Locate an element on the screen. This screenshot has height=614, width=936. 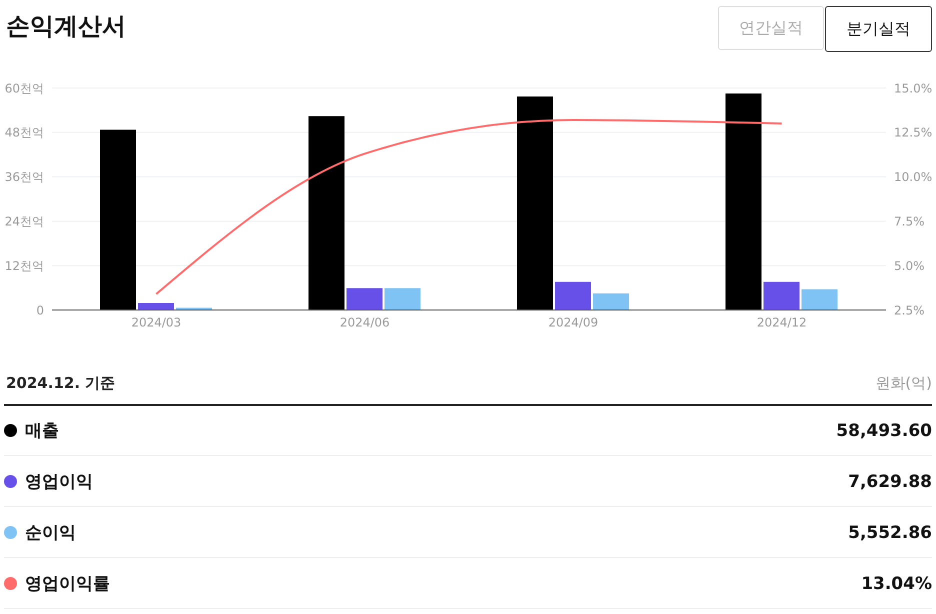
legend-label: 매출 is located at coordinates (42, 431).